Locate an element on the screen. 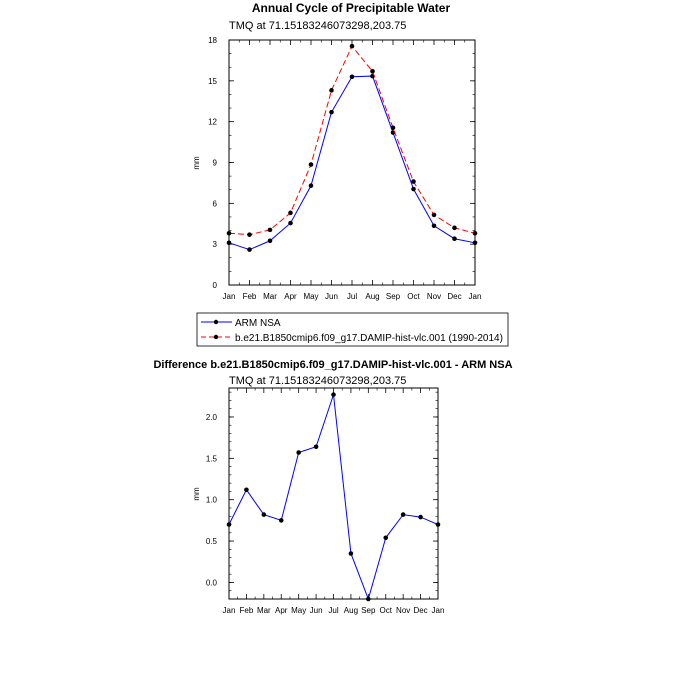 Image resolution: width=700 pixels, height=700 pixels. chart2-xtick-label: Dec is located at coordinates (420, 610).